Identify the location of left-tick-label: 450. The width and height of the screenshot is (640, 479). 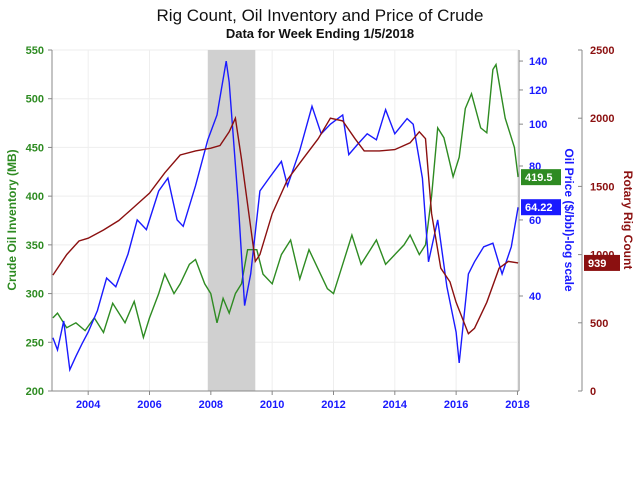
(35, 148).